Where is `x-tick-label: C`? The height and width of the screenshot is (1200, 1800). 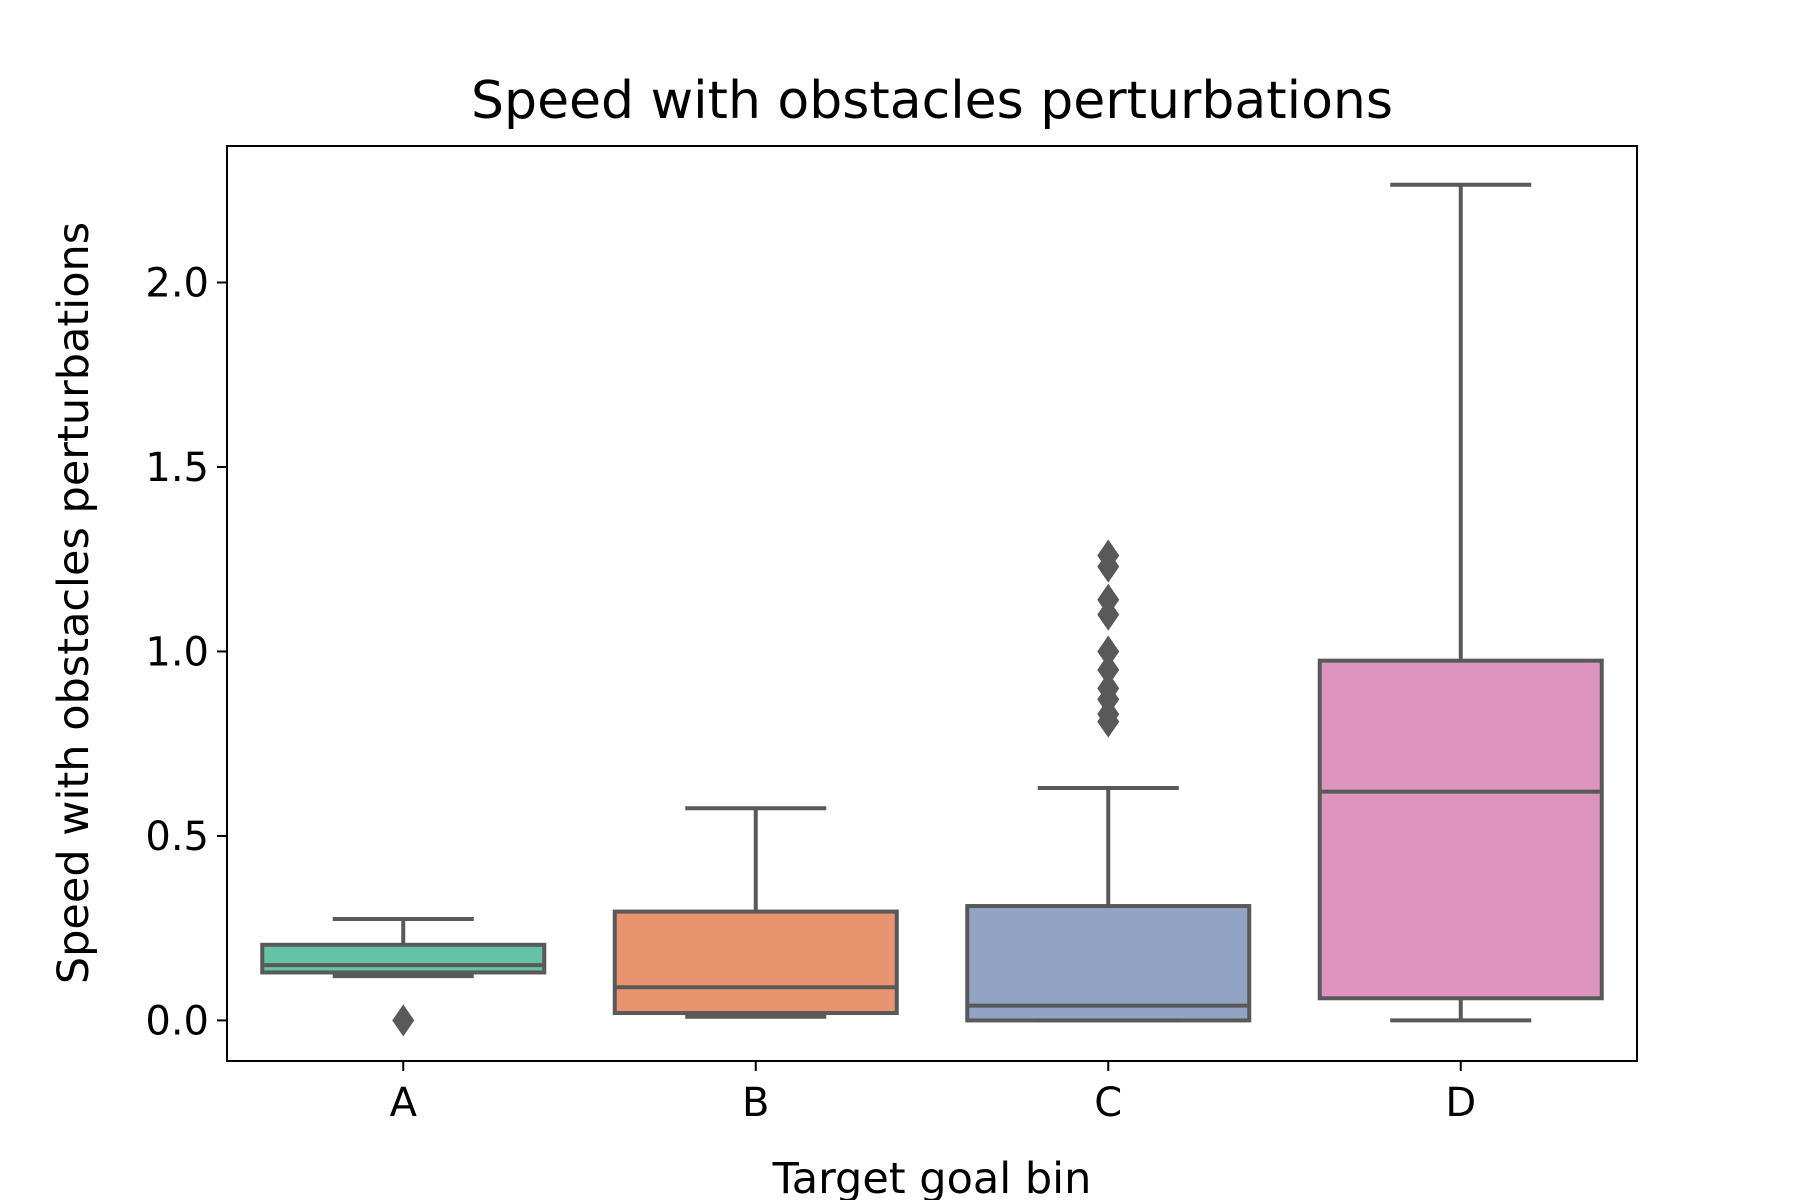
x-tick-label: C is located at coordinates (1108, 1103).